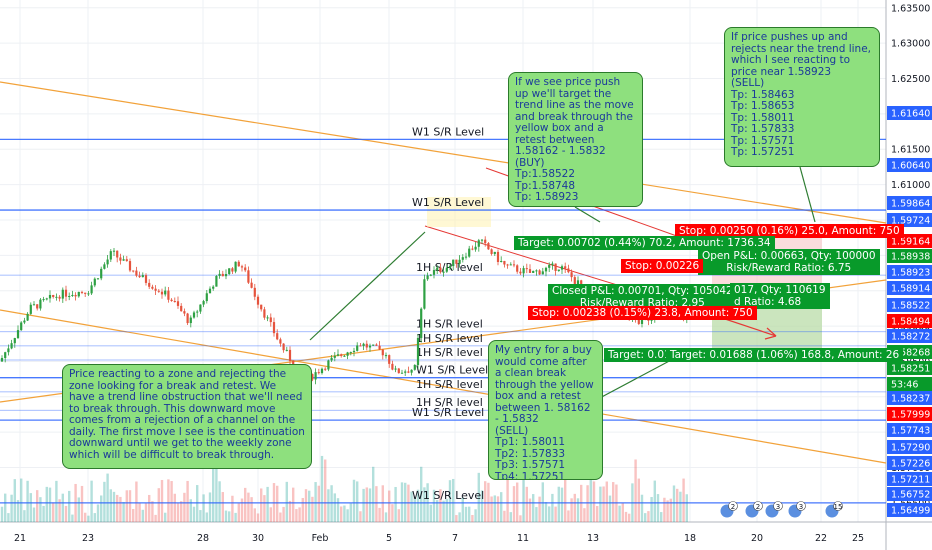 This screenshot has height=550, width=932. What do you see at coordinates (449, 384) in the screenshot?
I see `sr-level-label: 1H S/R level` at bounding box center [449, 384].